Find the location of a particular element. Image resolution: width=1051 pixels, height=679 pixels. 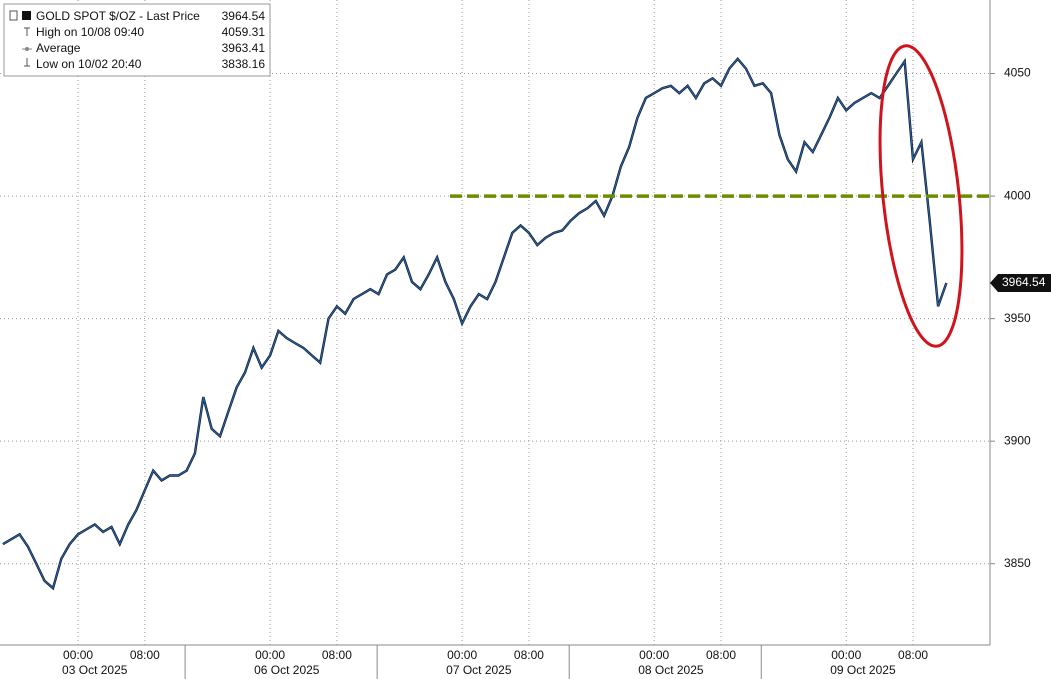

legend-label: Average is located at coordinates (58, 48).